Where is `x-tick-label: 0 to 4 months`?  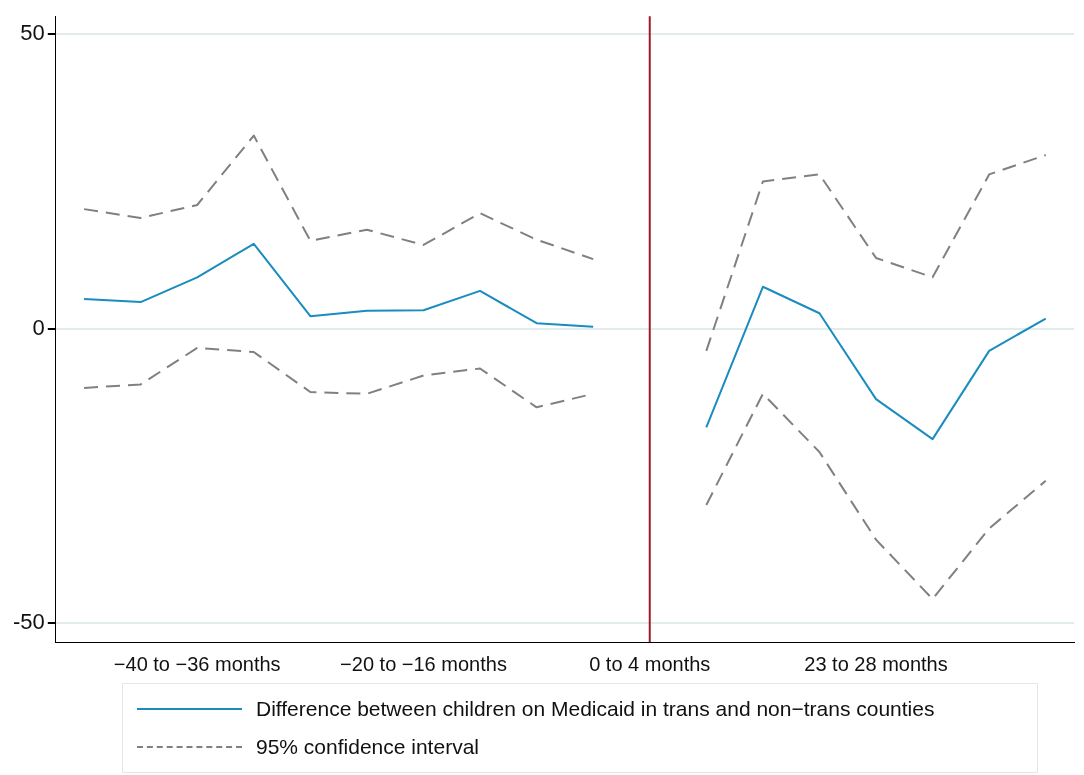
x-tick-label: 0 to 4 months is located at coordinates (650, 663).